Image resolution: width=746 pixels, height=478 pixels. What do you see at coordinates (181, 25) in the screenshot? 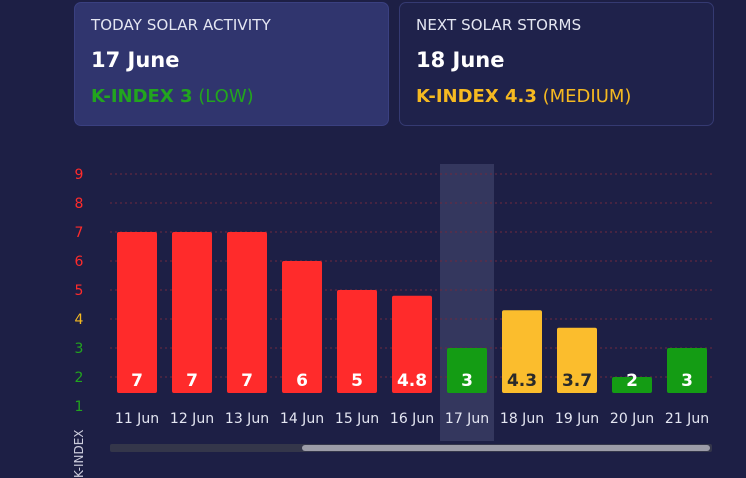
I see `today-activity-label: TODAY SOLAR ACTIVITY` at bounding box center [181, 25].